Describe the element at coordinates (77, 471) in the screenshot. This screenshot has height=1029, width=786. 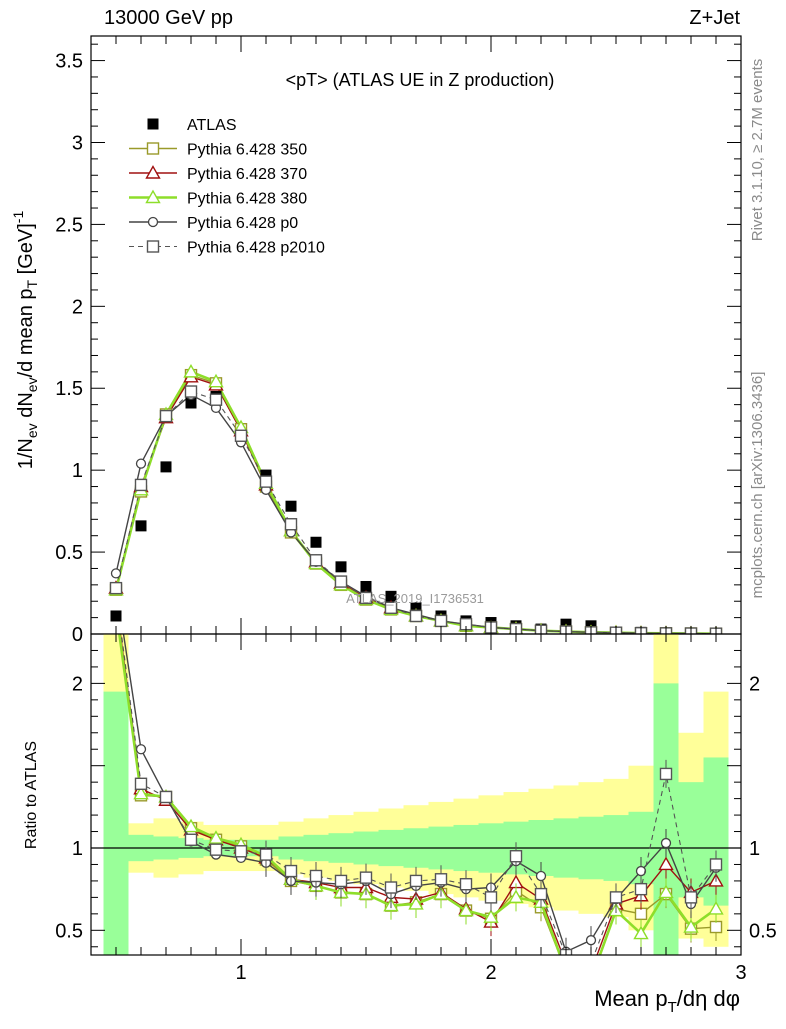
I see `main-y-tick-label: 1` at that location.